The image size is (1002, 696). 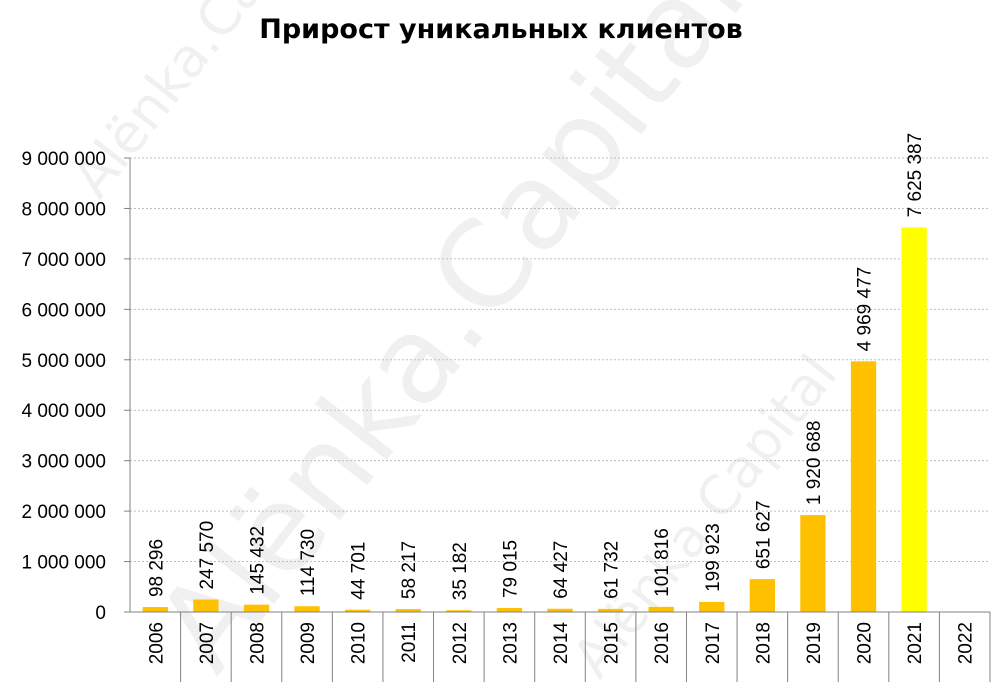 I want to click on data-label-2014: 64 427, so click(x=561, y=570).